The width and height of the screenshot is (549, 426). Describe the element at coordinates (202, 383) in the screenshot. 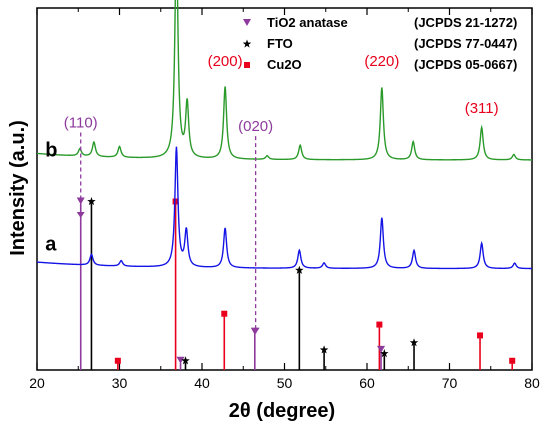

I see `x-tick-label: 40` at that location.